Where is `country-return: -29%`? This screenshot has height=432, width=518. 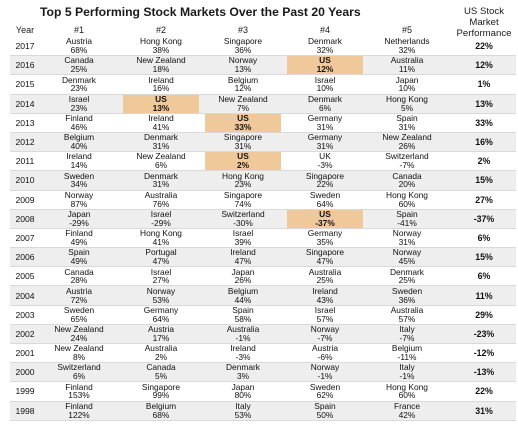 country-return: -29% is located at coordinates (161, 222).